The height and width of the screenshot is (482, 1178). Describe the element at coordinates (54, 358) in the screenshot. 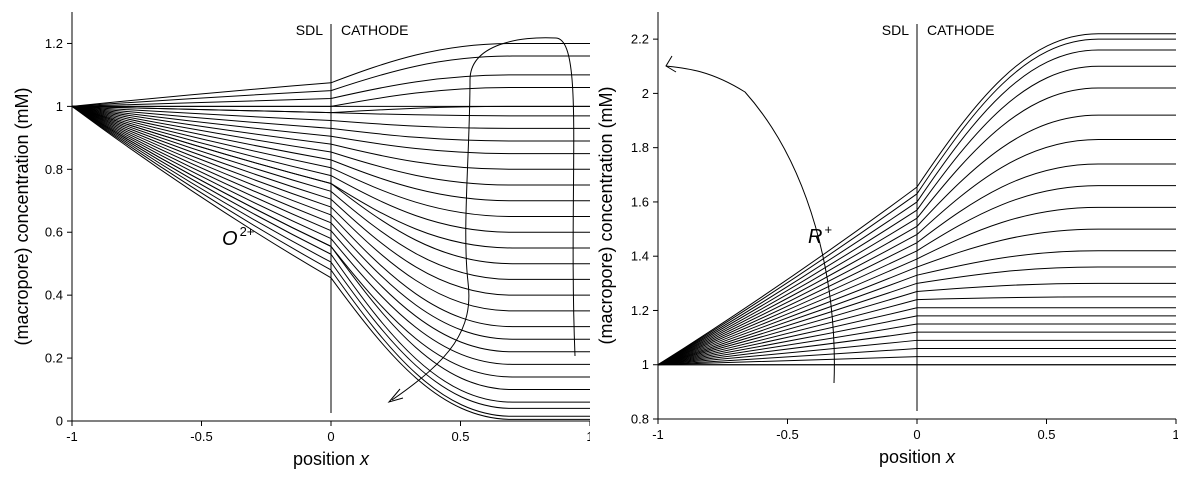

I see `y-tick-label: 0.2` at that location.